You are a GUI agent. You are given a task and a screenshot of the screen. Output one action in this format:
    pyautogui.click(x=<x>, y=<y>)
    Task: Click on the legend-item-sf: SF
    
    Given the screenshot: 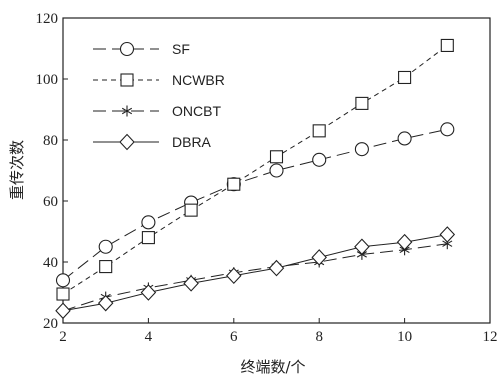 What is the action you would take?
    pyautogui.click(x=141, y=49)
    